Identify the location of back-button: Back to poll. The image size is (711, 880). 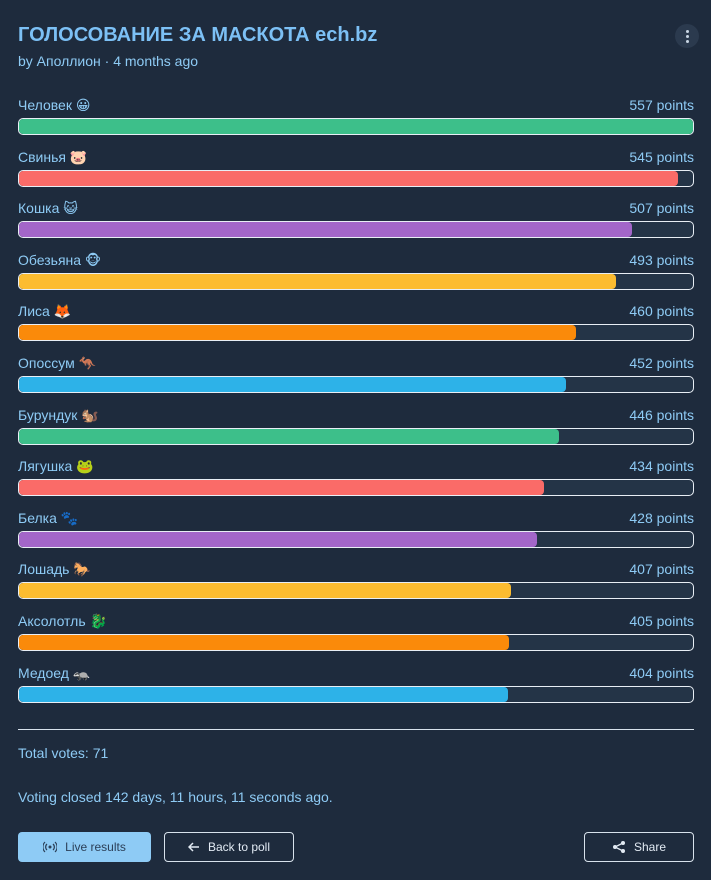
(229, 847).